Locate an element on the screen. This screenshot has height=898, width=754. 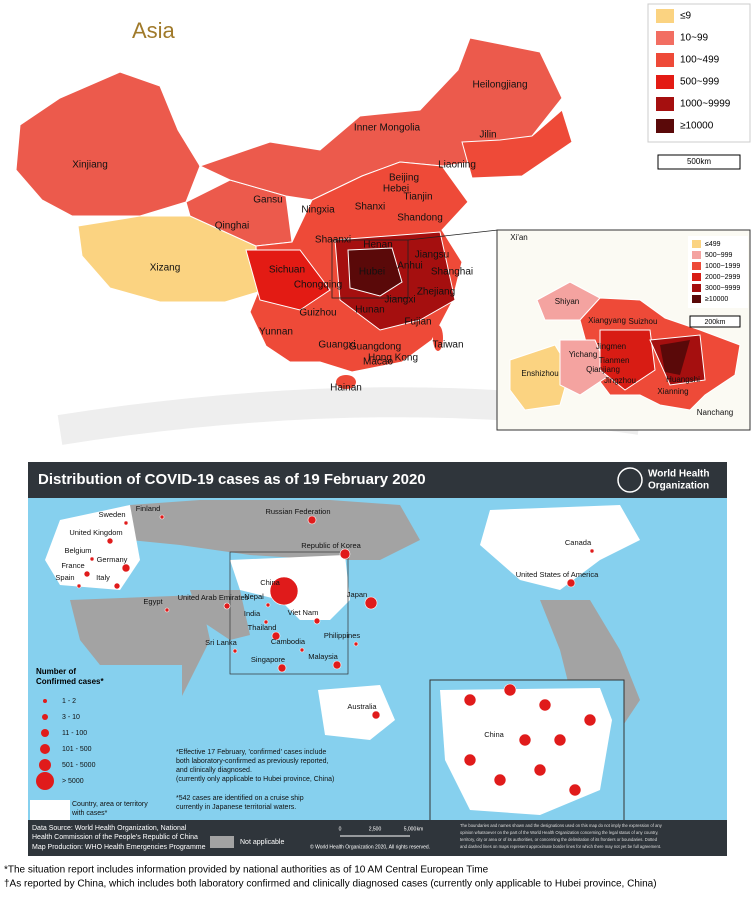
city-label: Jingzhou is located at coordinates (620, 380).